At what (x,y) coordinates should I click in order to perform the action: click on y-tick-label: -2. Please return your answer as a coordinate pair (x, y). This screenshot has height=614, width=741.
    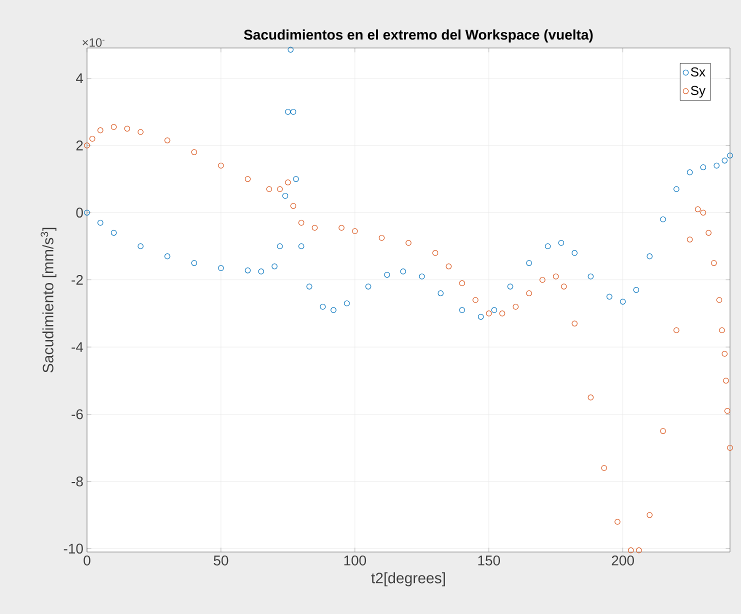
    Looking at the image, I should click on (77, 279).